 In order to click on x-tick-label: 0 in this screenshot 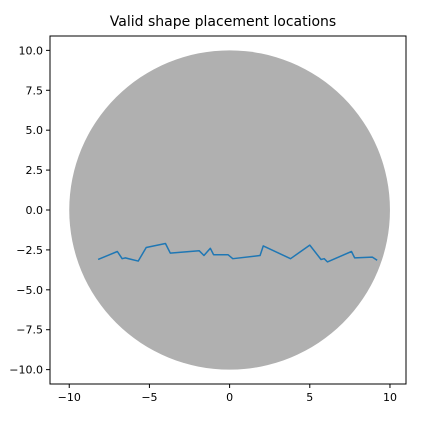, I will do `click(229, 397)`.